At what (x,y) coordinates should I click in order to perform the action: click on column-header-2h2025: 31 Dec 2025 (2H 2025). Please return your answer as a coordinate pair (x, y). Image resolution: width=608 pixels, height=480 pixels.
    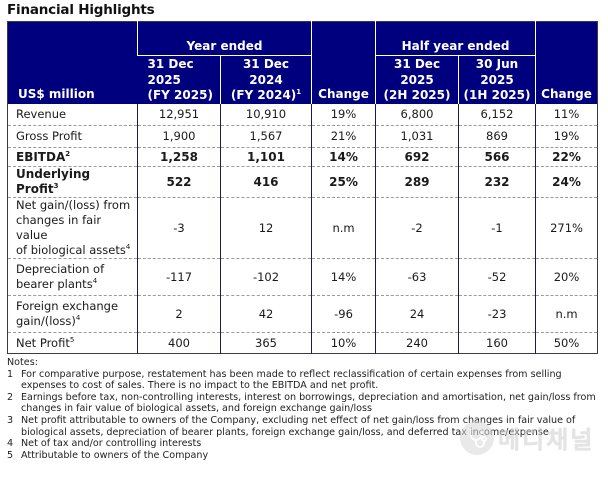
    Looking at the image, I should click on (417, 79).